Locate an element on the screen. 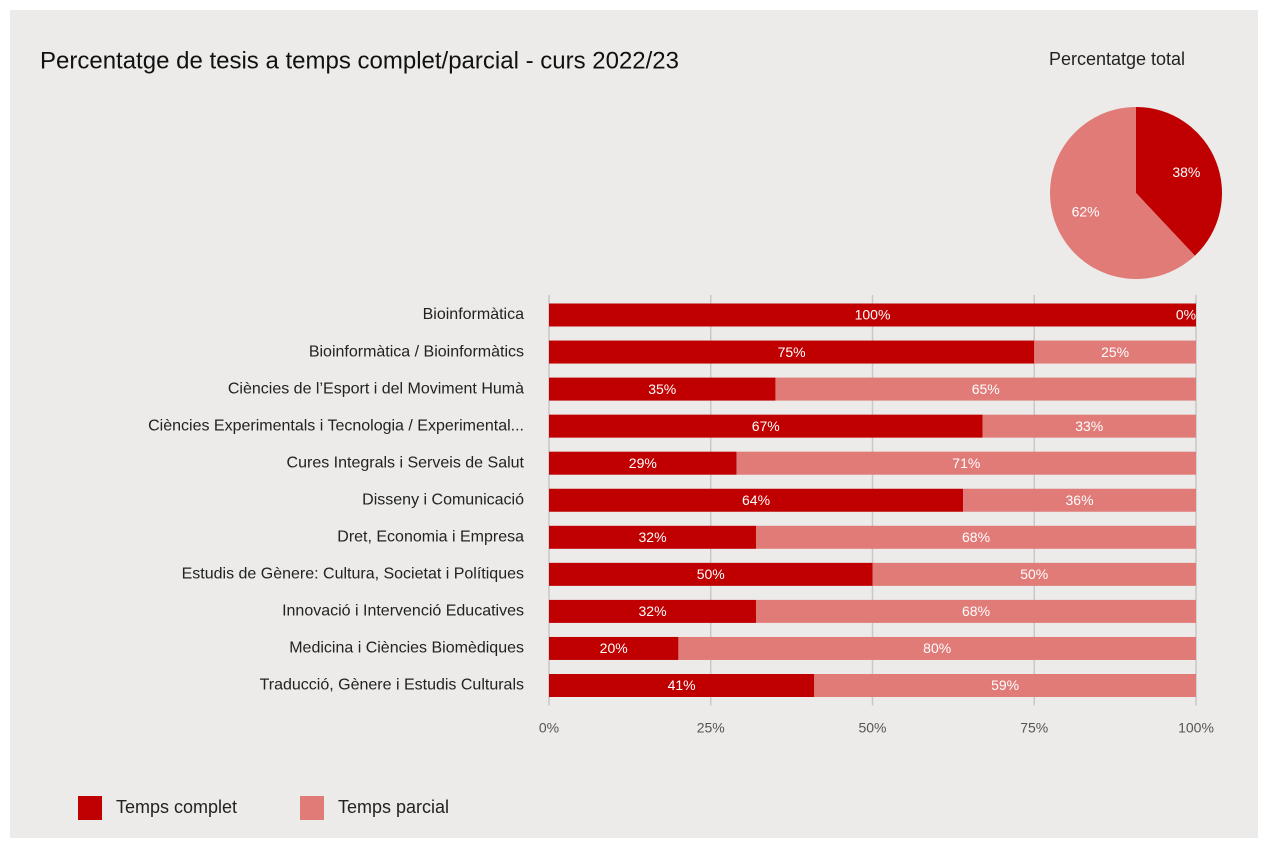  data-label: 41% is located at coordinates (682, 685).